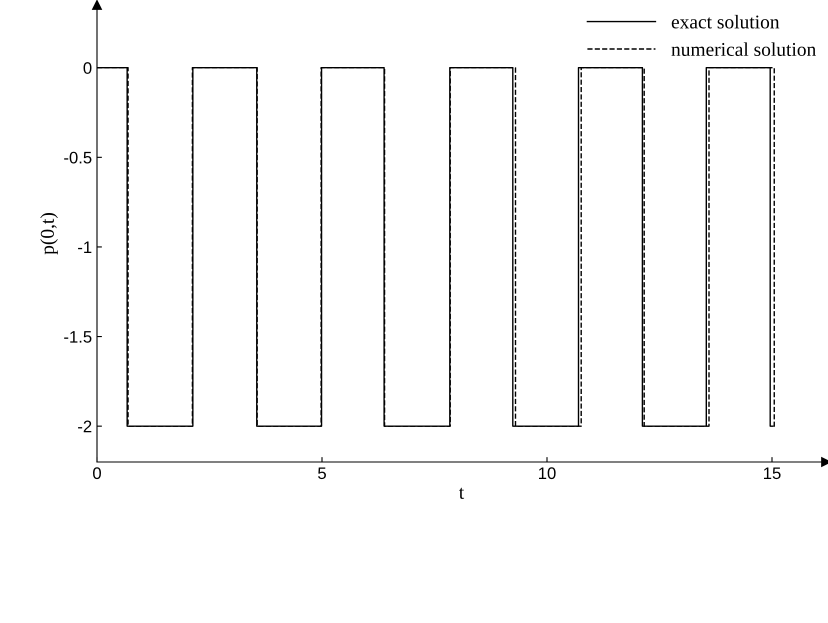  I want to click on legend-label: numerical solution, so click(743, 49).